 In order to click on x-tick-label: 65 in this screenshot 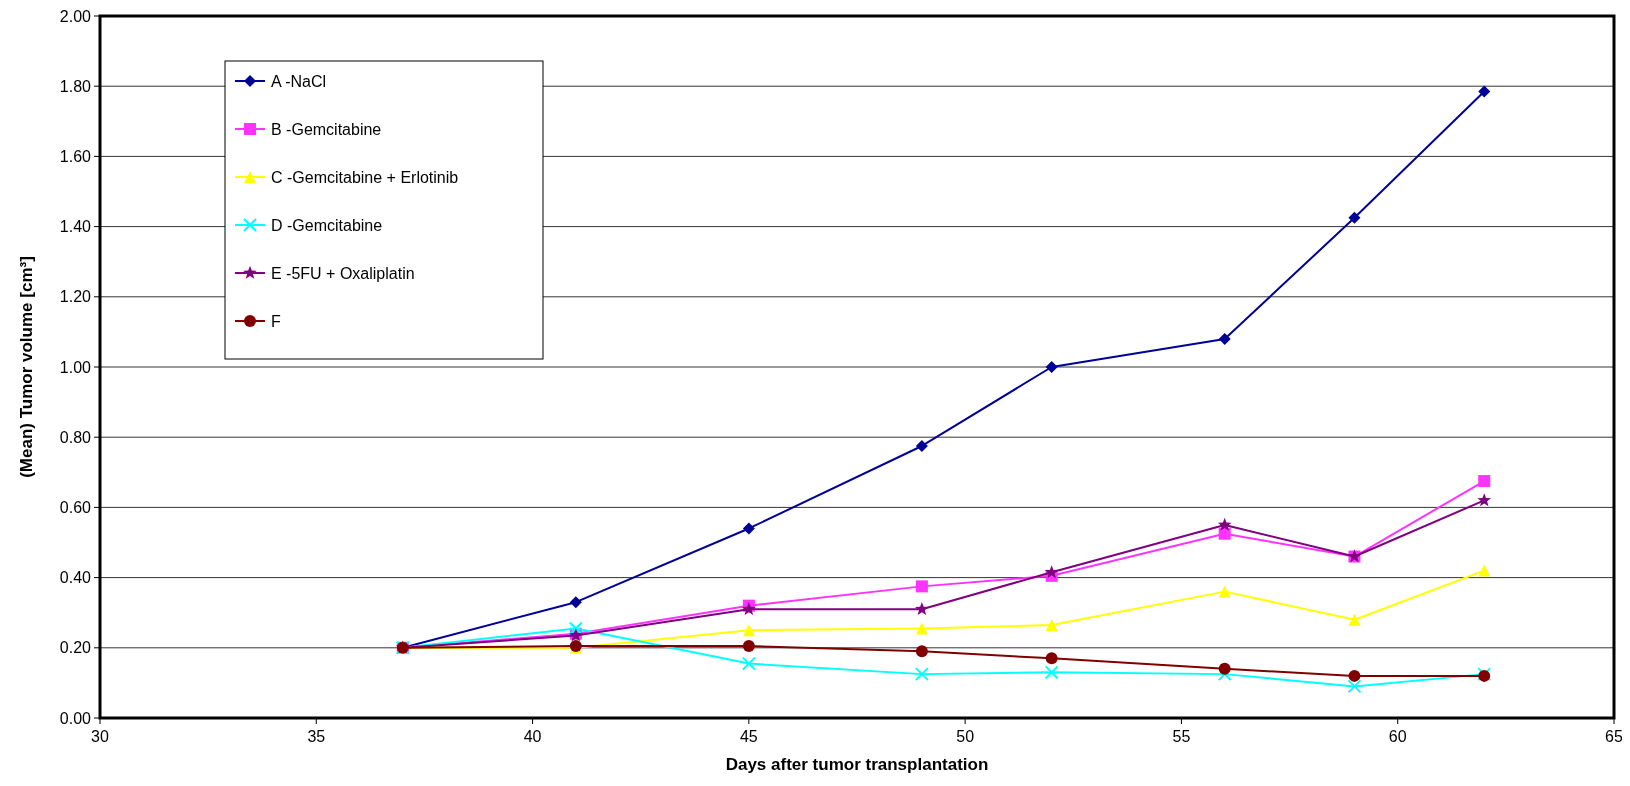, I will do `click(1614, 736)`.